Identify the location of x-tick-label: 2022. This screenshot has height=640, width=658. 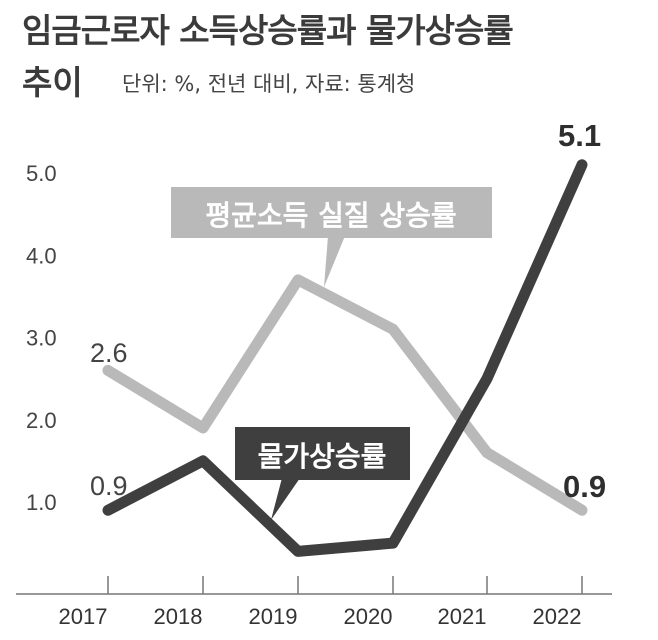
(557, 616).